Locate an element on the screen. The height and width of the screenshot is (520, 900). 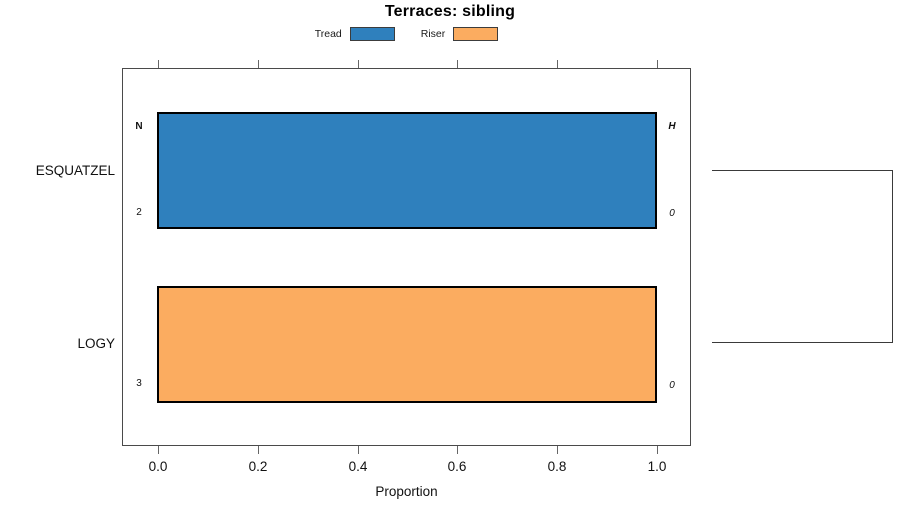
legend-item-riser: Riser is located at coordinates (460, 34).